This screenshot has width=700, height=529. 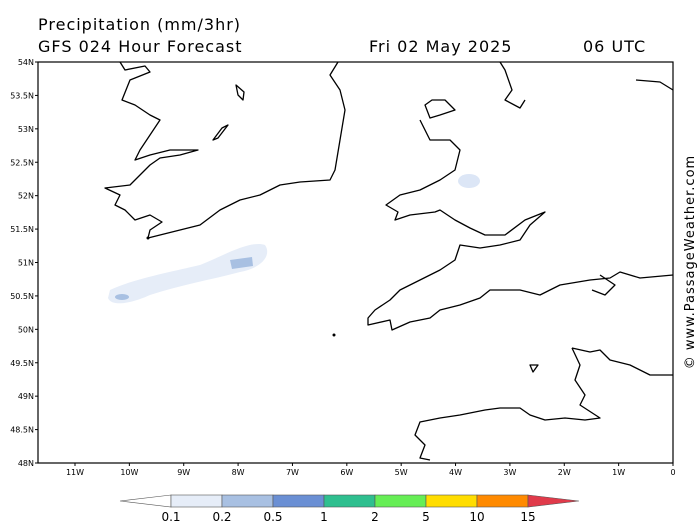 I want to click on lon-label: 2W, so click(x=564, y=472).